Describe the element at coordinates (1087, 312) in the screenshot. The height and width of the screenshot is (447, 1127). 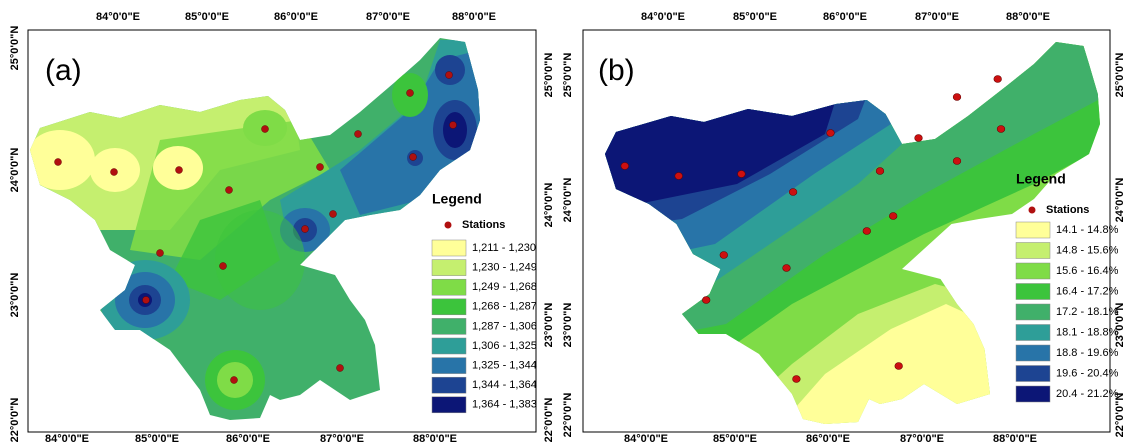
I see `legend-label: 17.2 - 18.1%` at that location.